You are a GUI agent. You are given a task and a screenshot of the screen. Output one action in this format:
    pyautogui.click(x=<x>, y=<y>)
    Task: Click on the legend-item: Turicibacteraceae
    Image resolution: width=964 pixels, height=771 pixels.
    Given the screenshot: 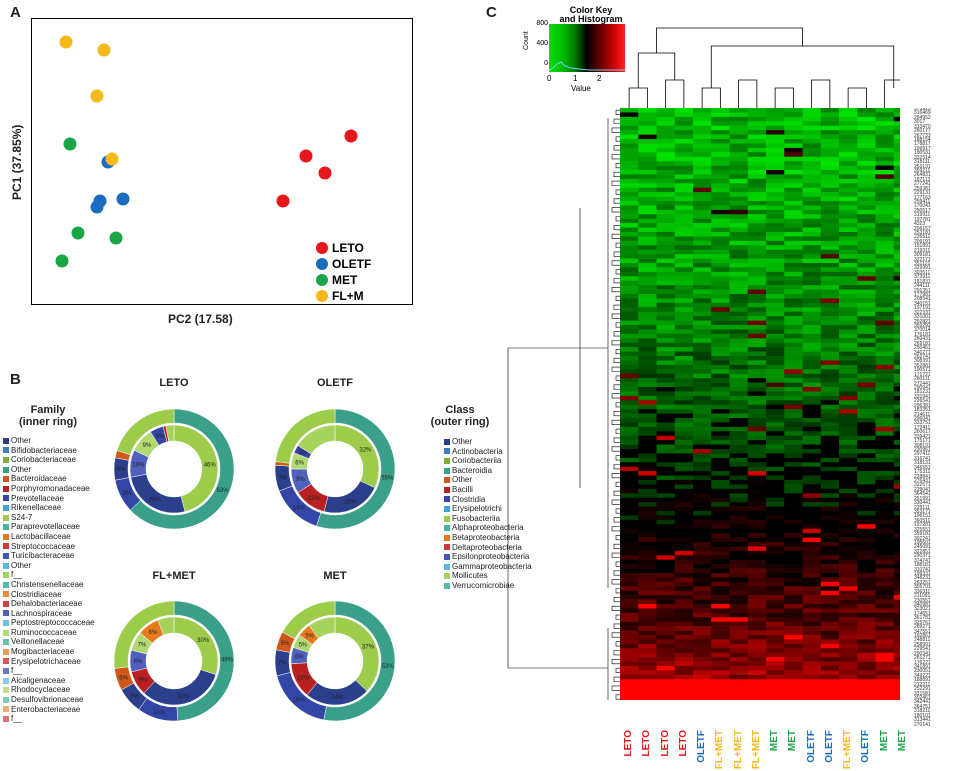 What is the action you would take?
    pyautogui.click(x=49, y=556)
    